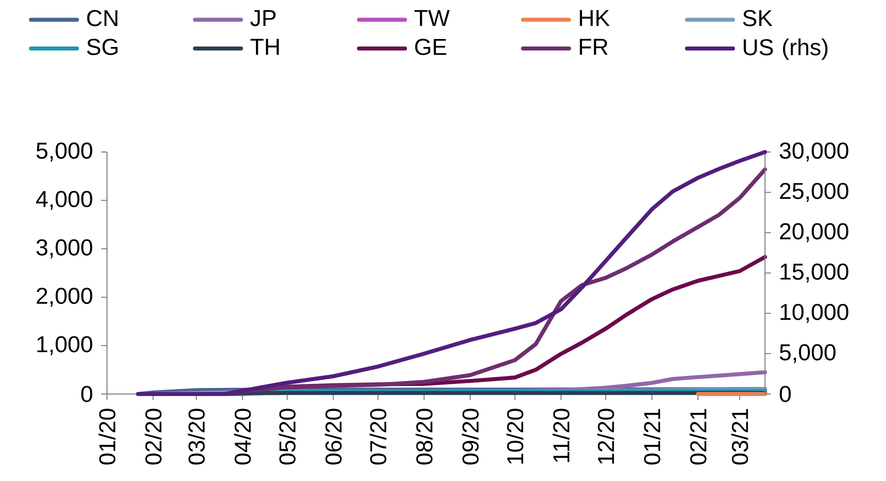  I want to click on x-tick-label: 03/20, so click(196, 436).